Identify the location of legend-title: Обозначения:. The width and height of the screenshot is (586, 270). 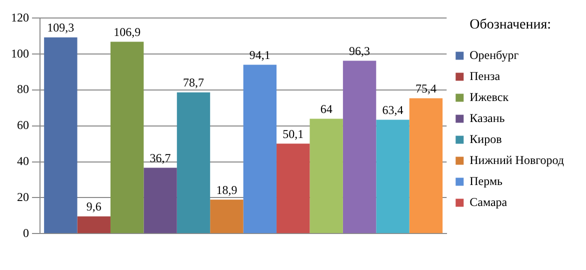
(511, 25).